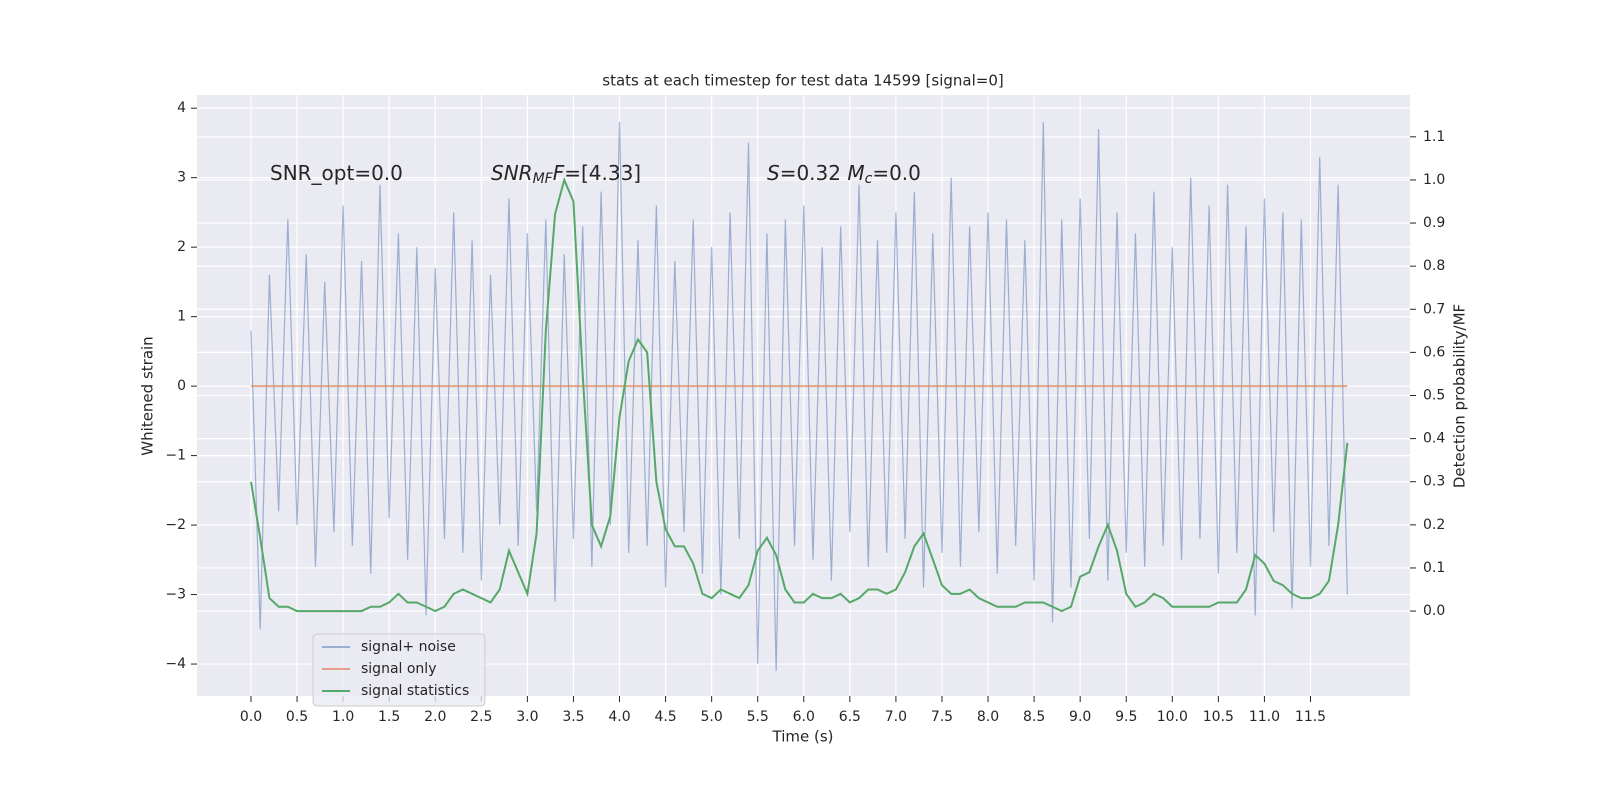 This screenshot has height=800, width=1600. What do you see at coordinates (297, 717) in the screenshot?
I see `x-tick-label: 0.5` at bounding box center [297, 717].